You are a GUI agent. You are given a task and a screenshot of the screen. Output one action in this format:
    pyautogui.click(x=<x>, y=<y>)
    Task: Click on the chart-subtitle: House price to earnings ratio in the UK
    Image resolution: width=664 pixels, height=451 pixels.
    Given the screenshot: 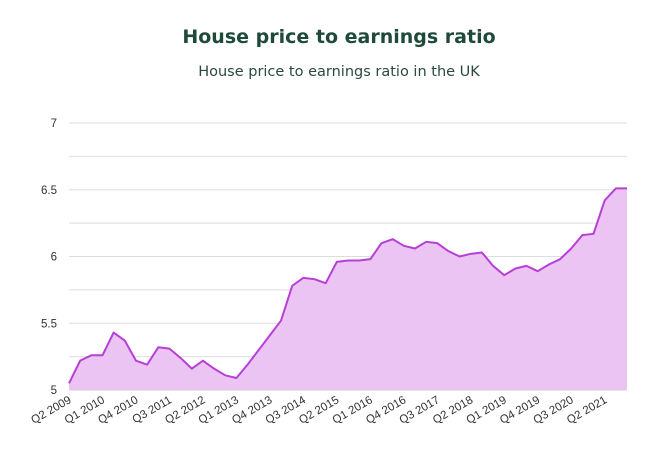 What is the action you would take?
    pyautogui.click(x=339, y=72)
    